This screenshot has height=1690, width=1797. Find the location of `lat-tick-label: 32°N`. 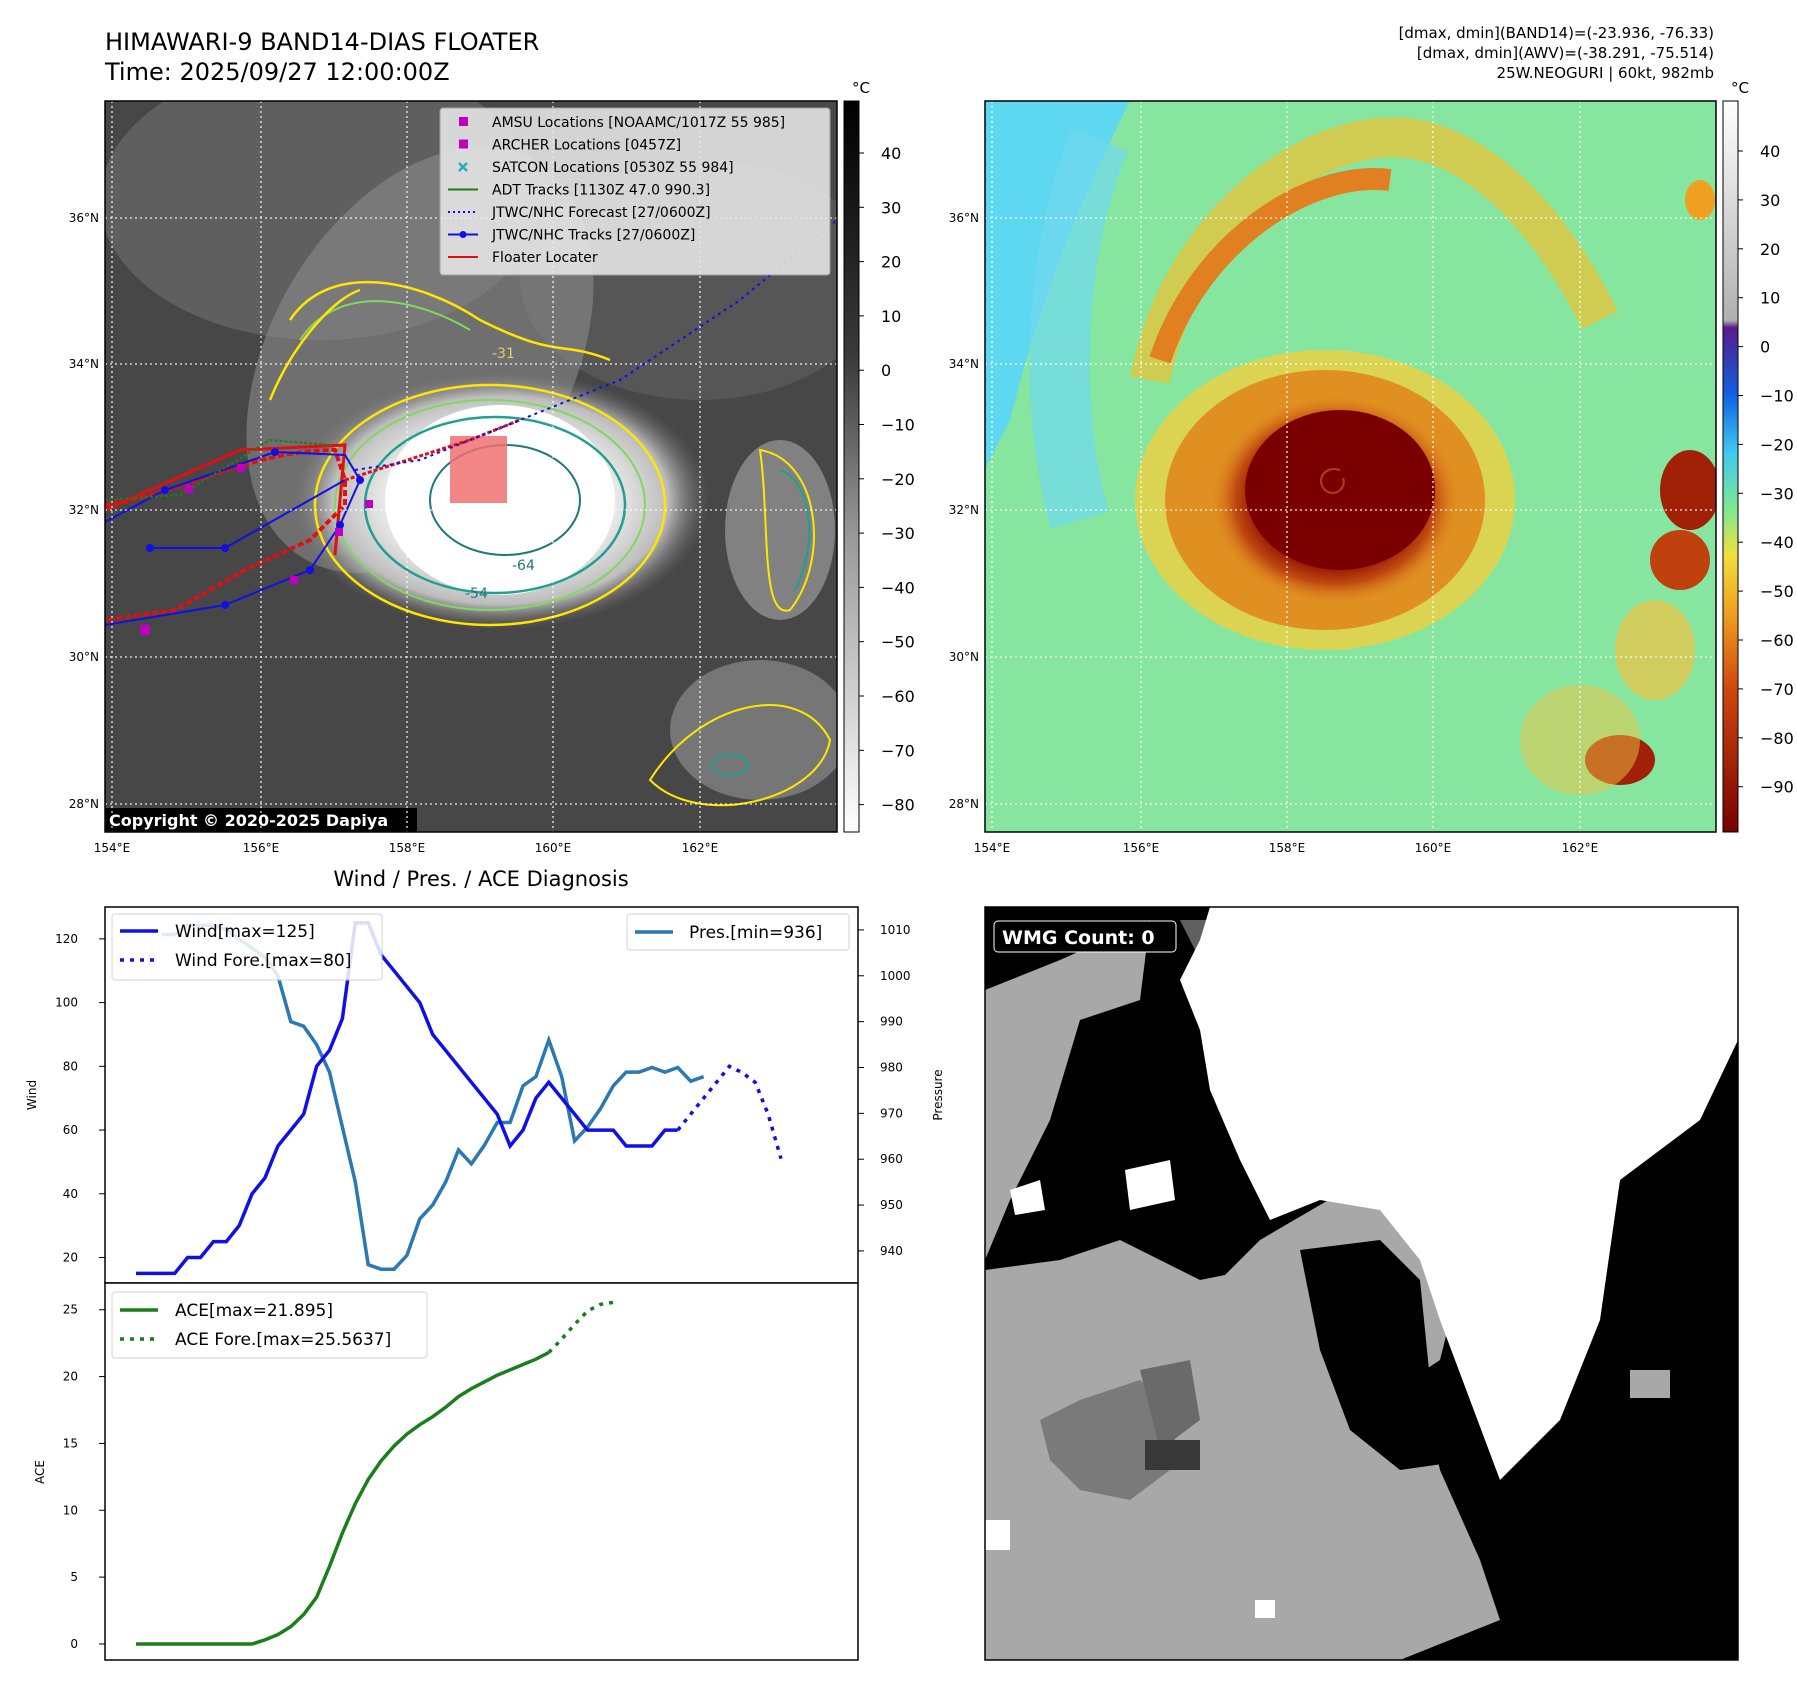

lat-tick-label: 32°N is located at coordinates (84, 510).